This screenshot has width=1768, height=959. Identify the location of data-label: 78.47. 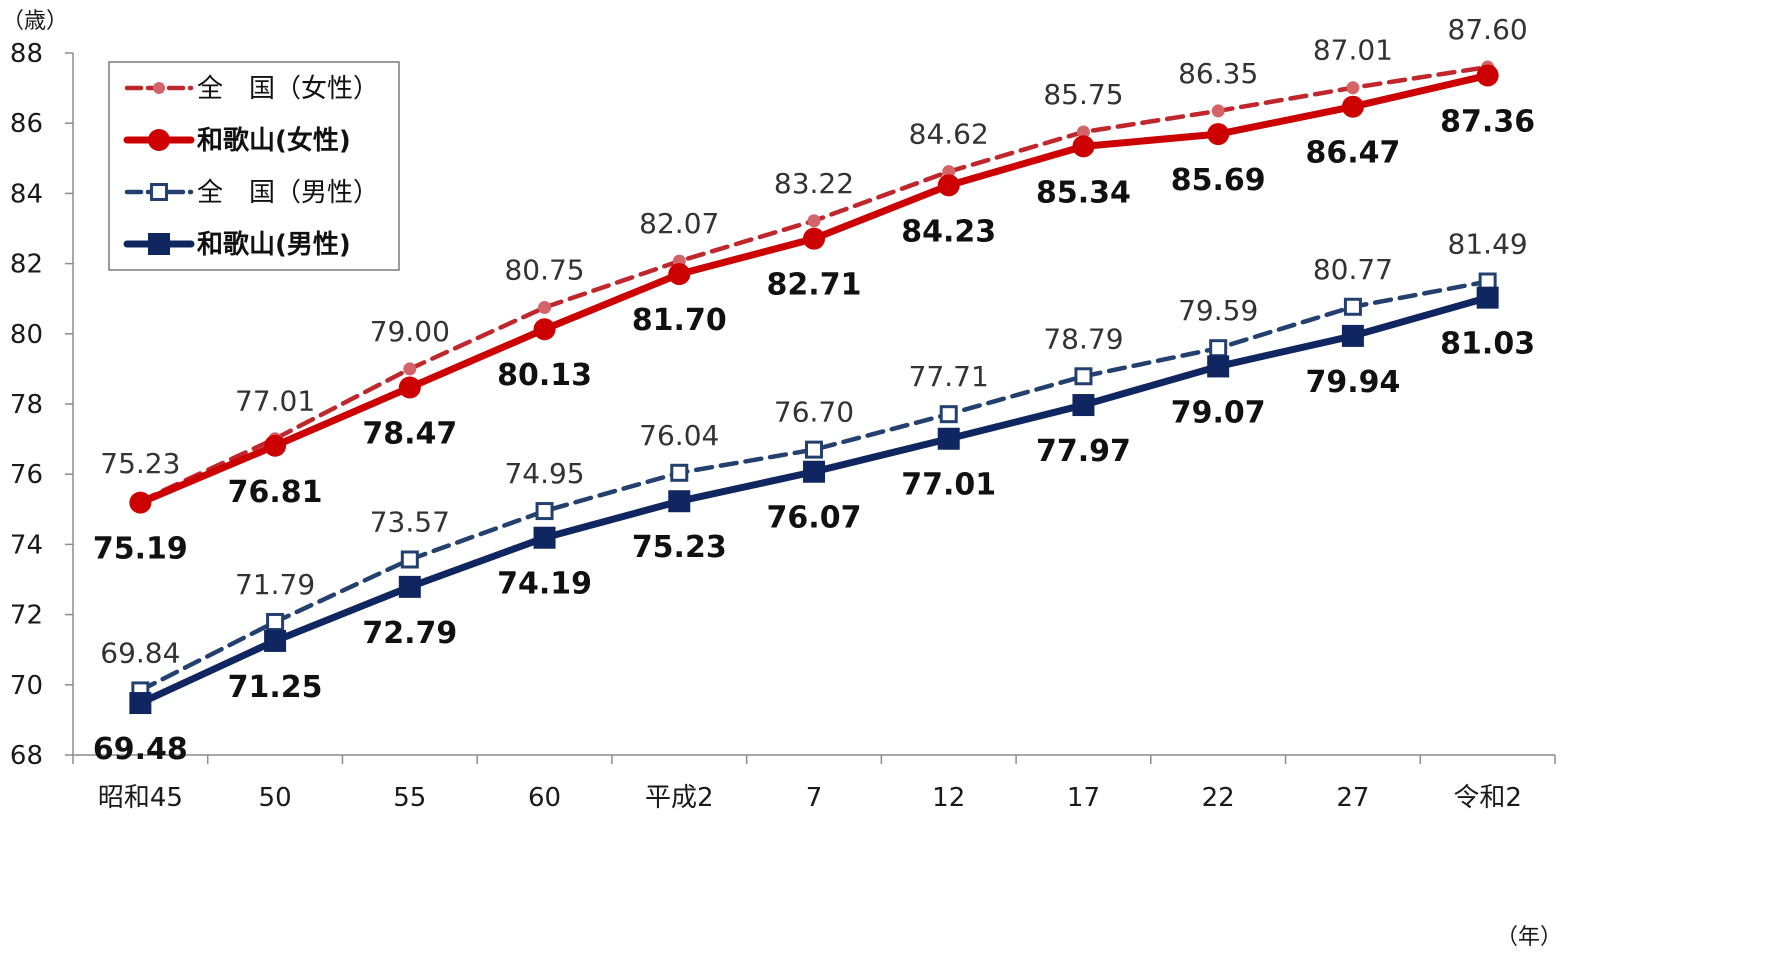
(409, 434).